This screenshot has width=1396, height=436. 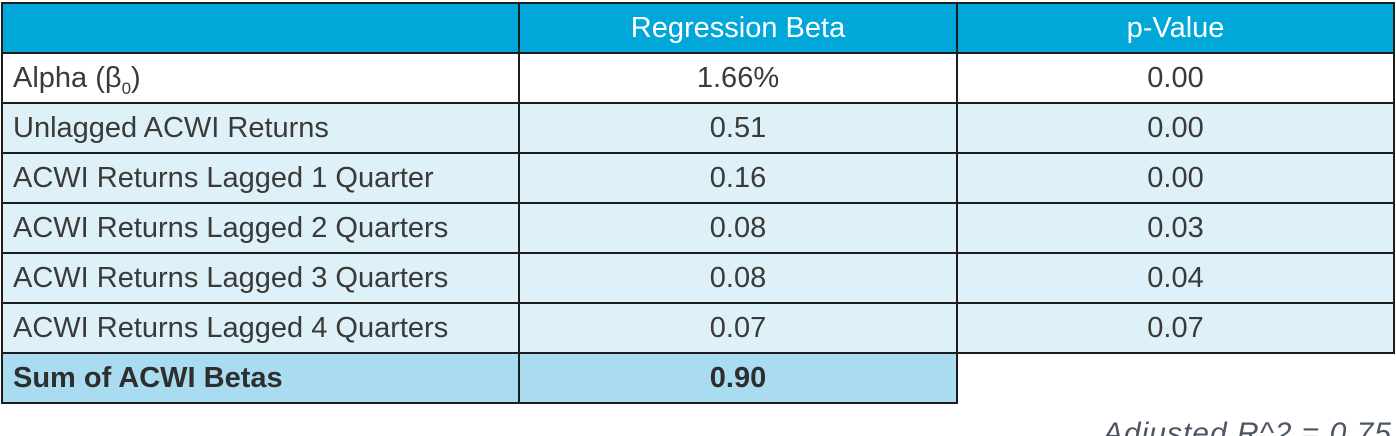 What do you see at coordinates (738, 178) in the screenshot?
I see `beta-value: 0.16` at bounding box center [738, 178].